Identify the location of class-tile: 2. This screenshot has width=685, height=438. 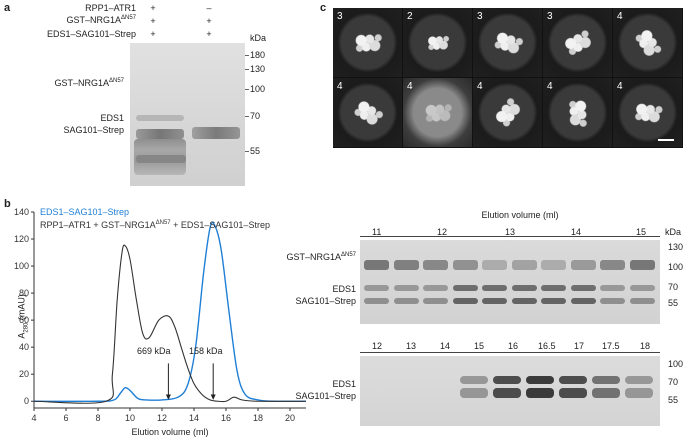
(437, 42).